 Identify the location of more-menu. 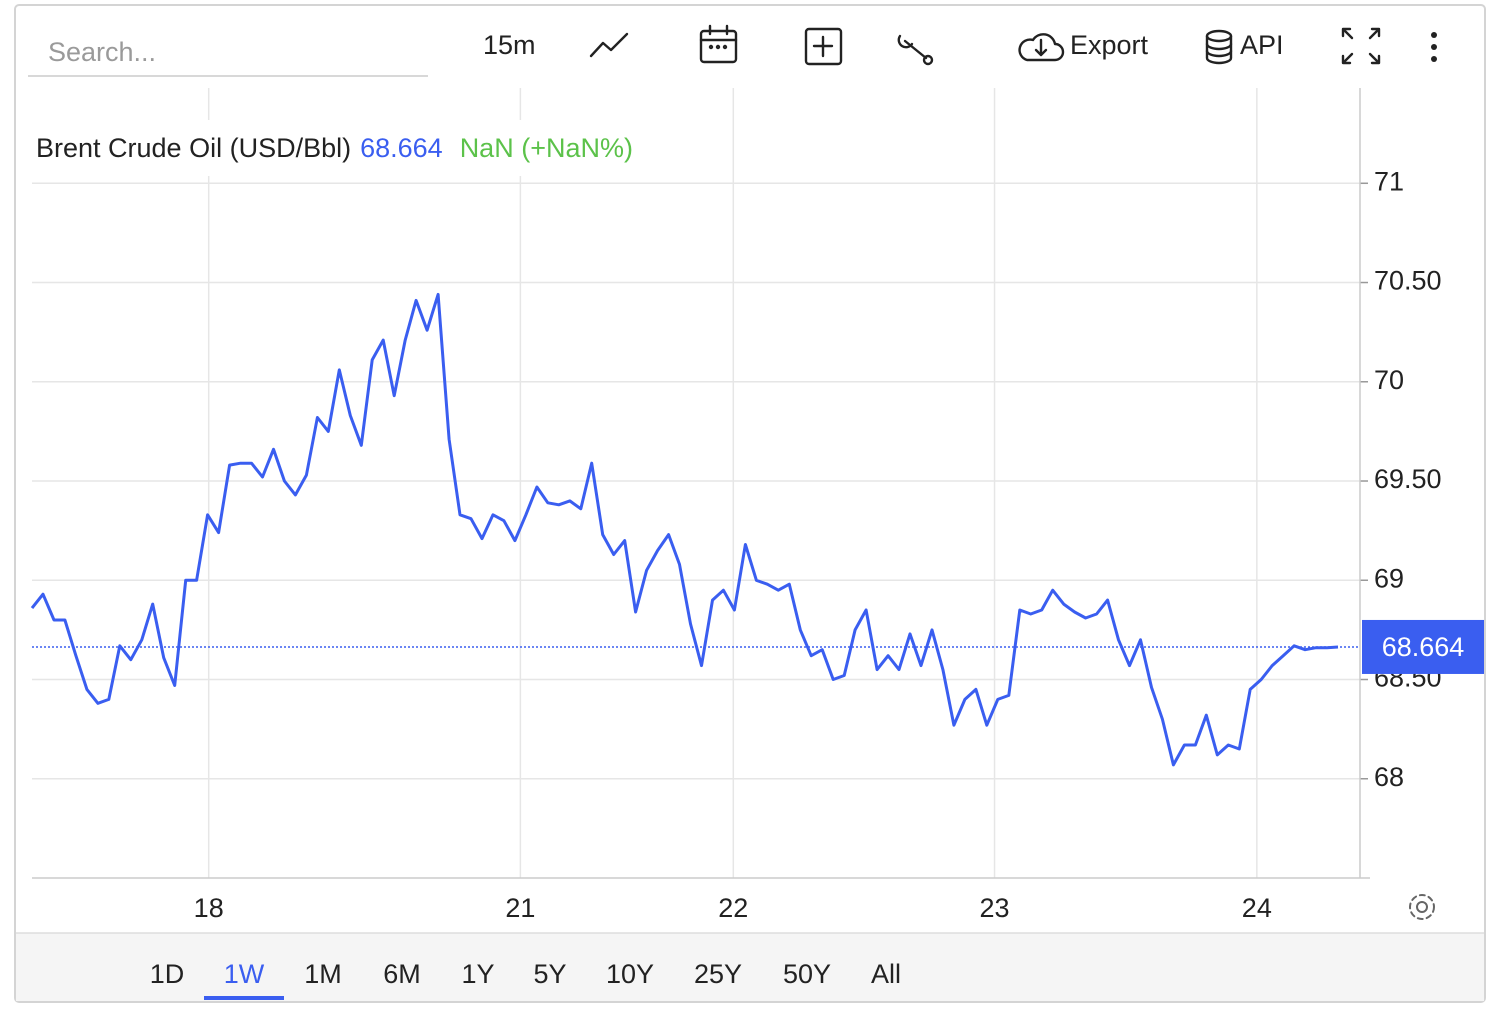
(1434, 47).